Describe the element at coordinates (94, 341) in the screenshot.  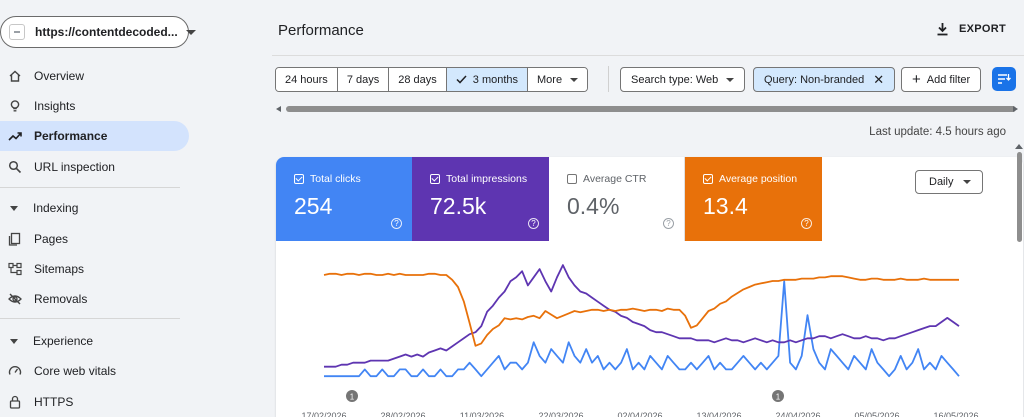
I see `section-experience: Experience` at that location.